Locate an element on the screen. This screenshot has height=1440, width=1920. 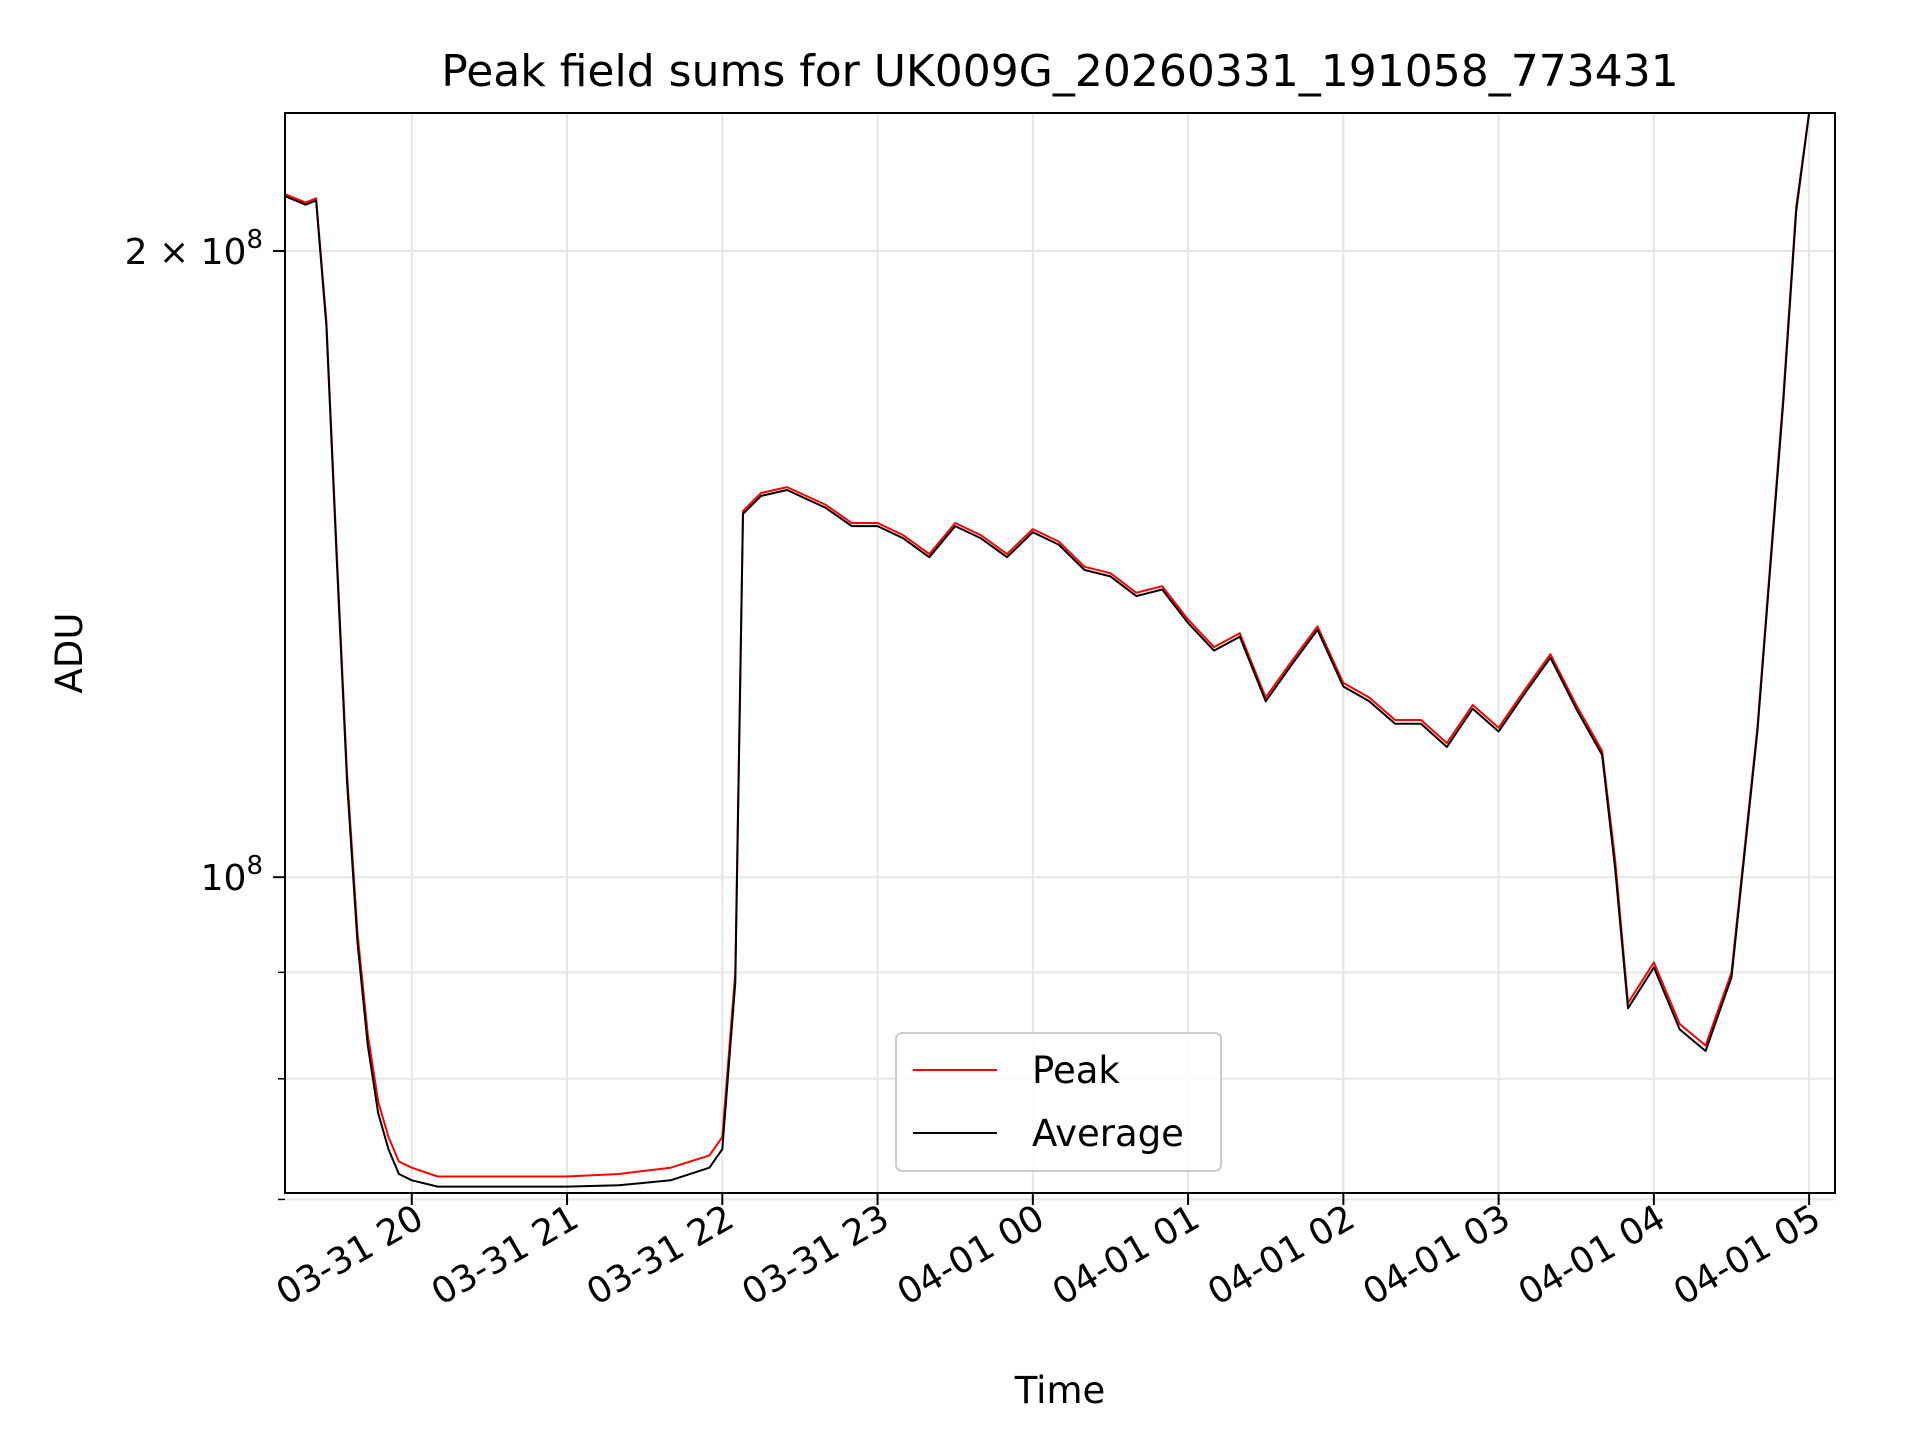
legend: Peak Average is located at coordinates (1058, 1102).